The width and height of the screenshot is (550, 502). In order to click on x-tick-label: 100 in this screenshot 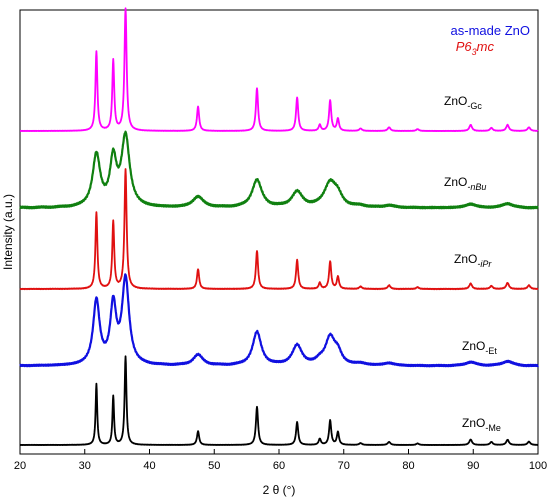, I will do `click(538, 466)`.